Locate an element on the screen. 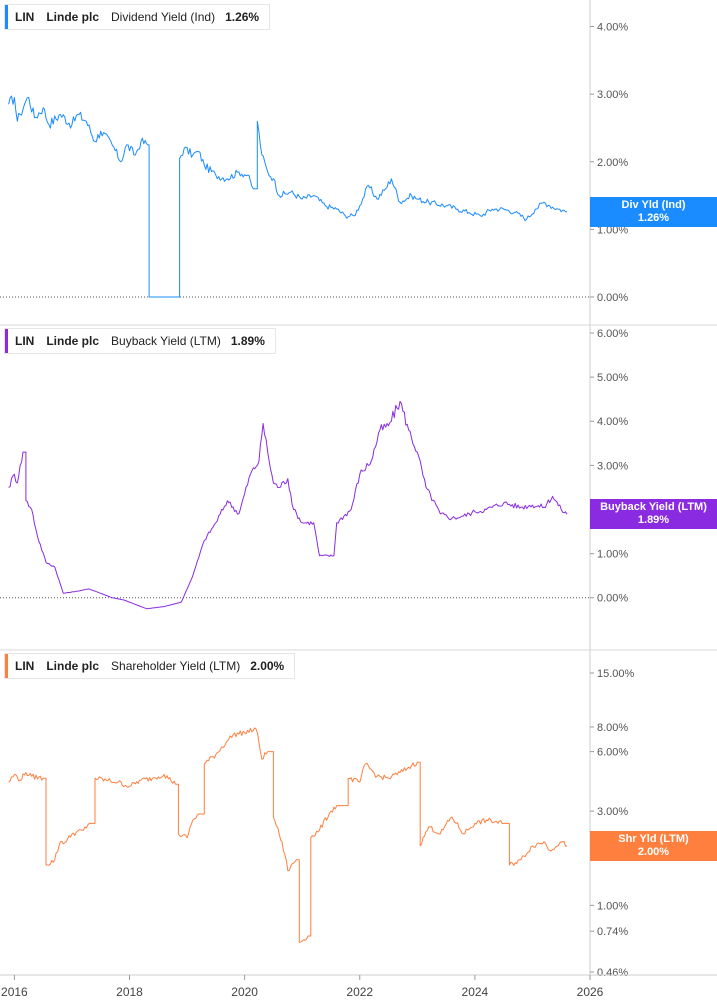 The width and height of the screenshot is (717, 1005). metric-label: Dividend Yield (Ind) is located at coordinates (163, 17).